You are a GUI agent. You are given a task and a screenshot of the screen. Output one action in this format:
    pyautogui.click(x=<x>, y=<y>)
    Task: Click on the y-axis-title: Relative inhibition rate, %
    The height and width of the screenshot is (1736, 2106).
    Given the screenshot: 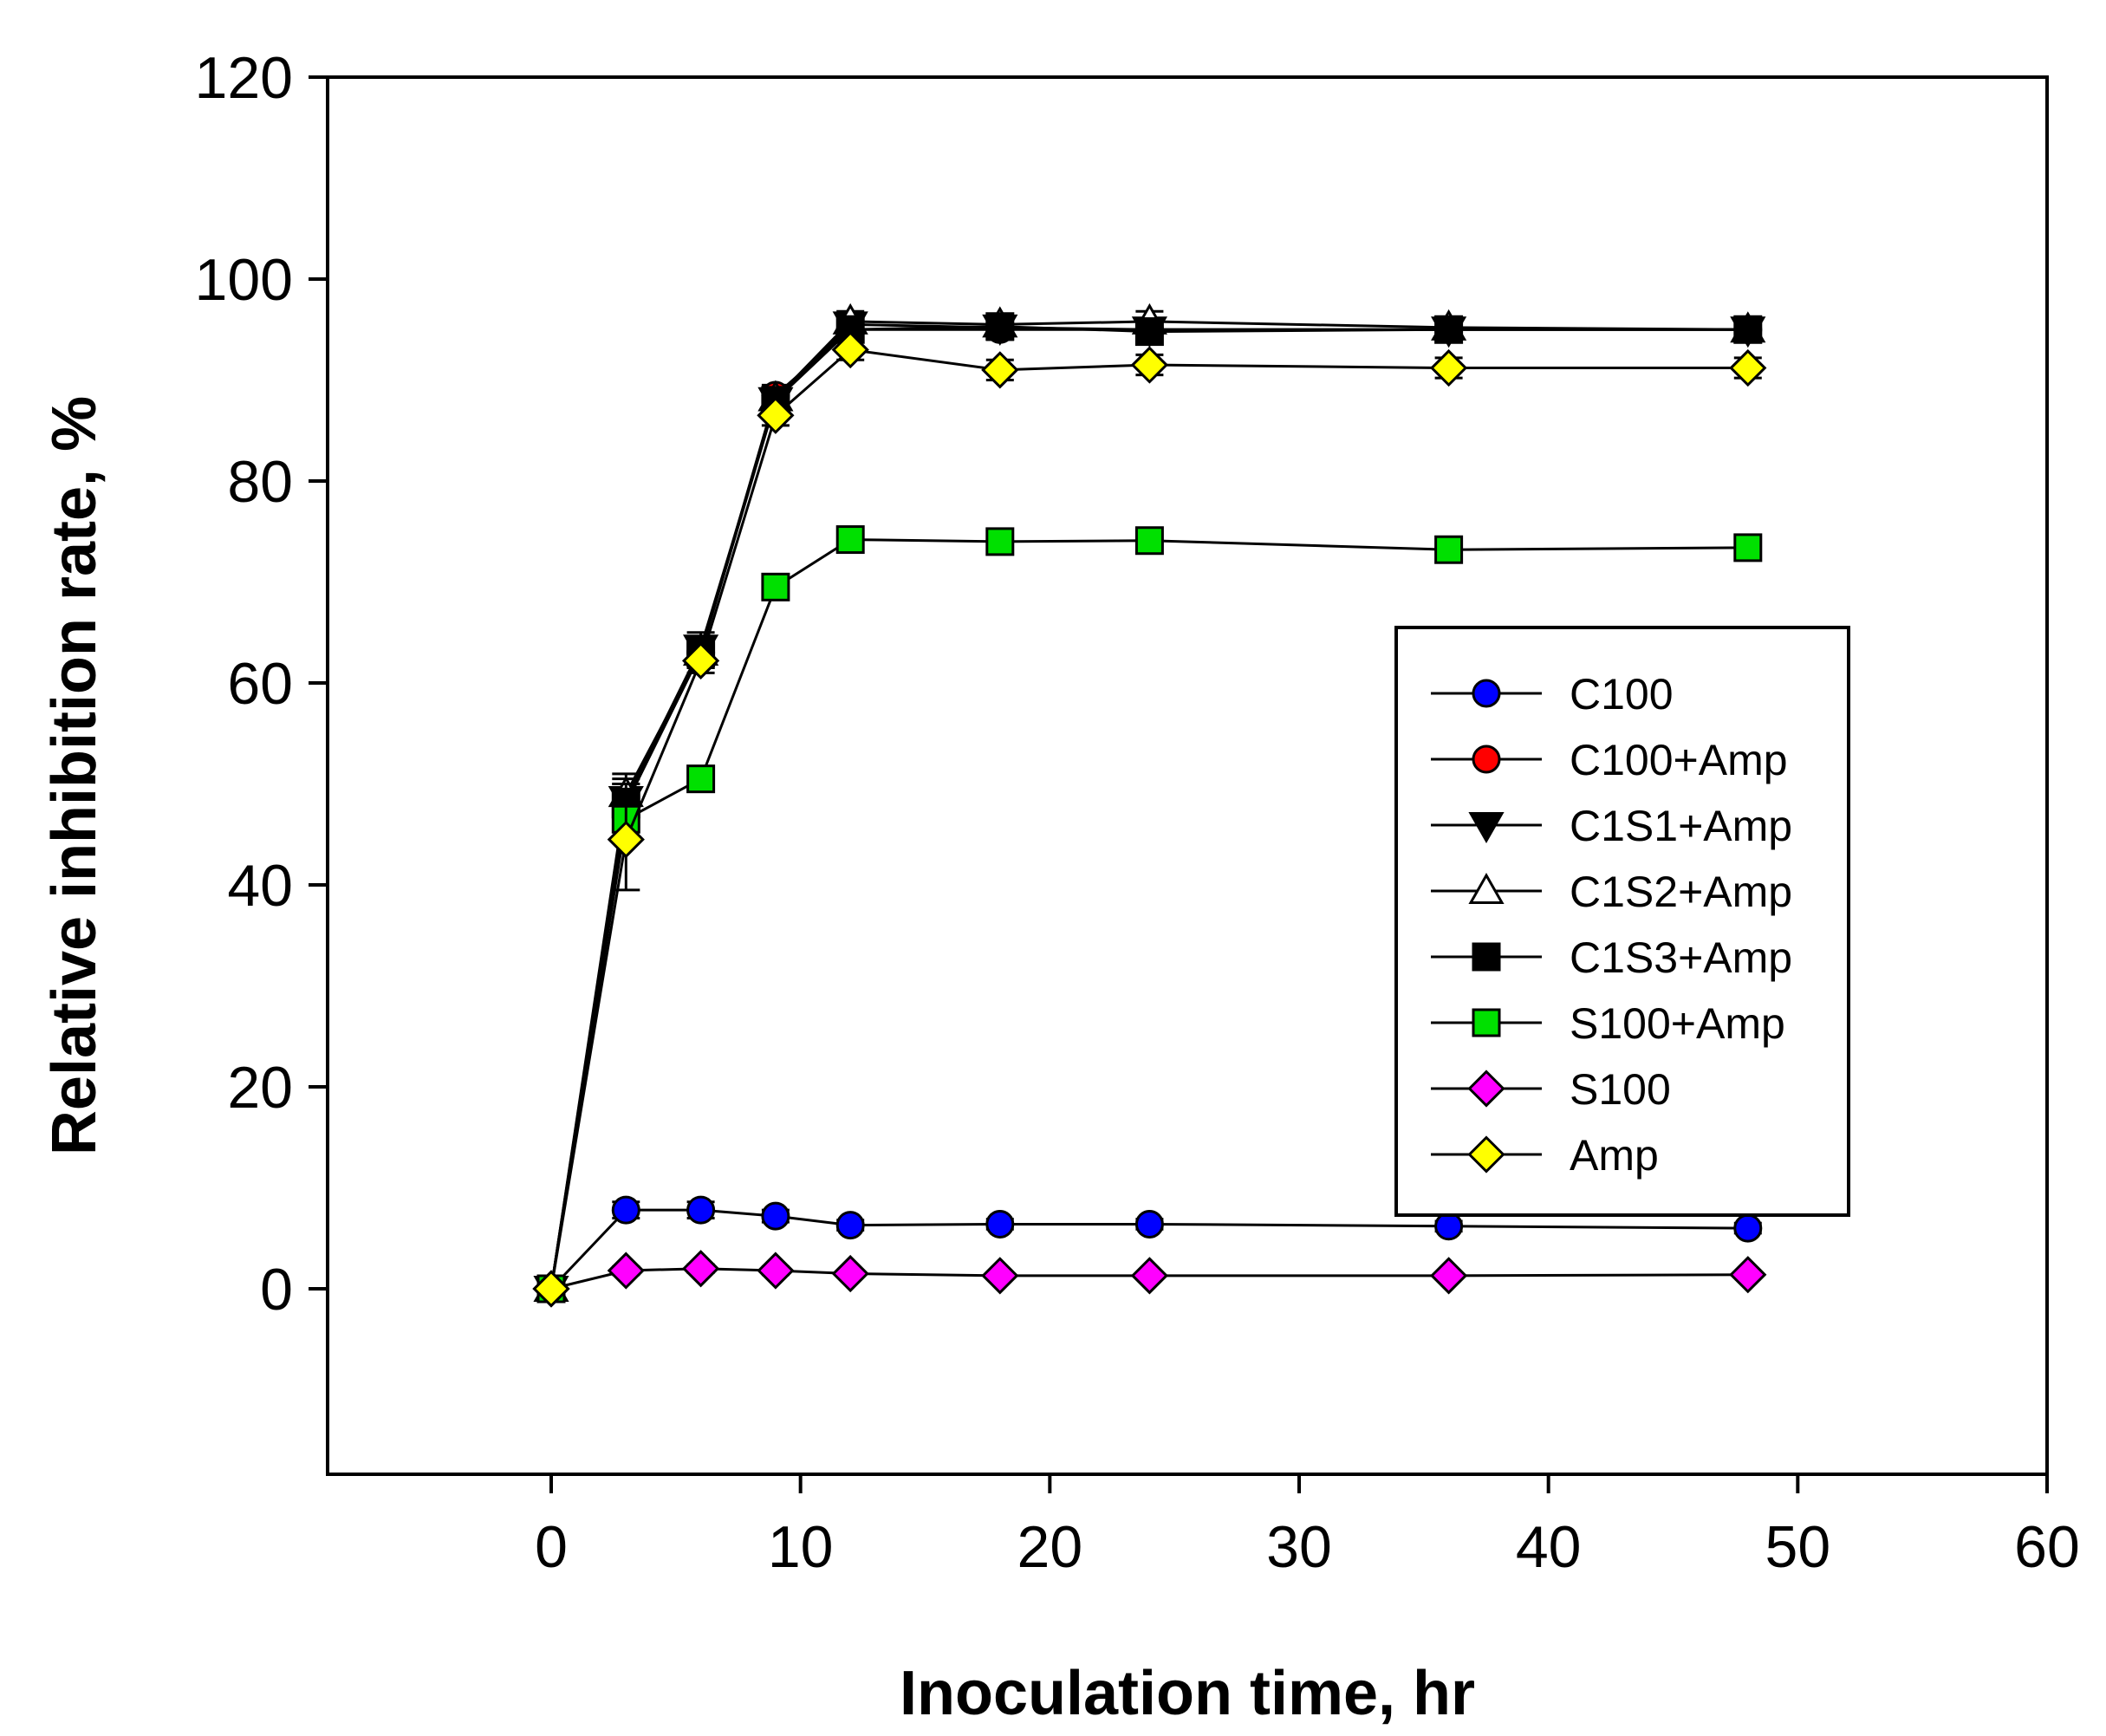 What is the action you would take?
    pyautogui.click(x=74, y=776)
    